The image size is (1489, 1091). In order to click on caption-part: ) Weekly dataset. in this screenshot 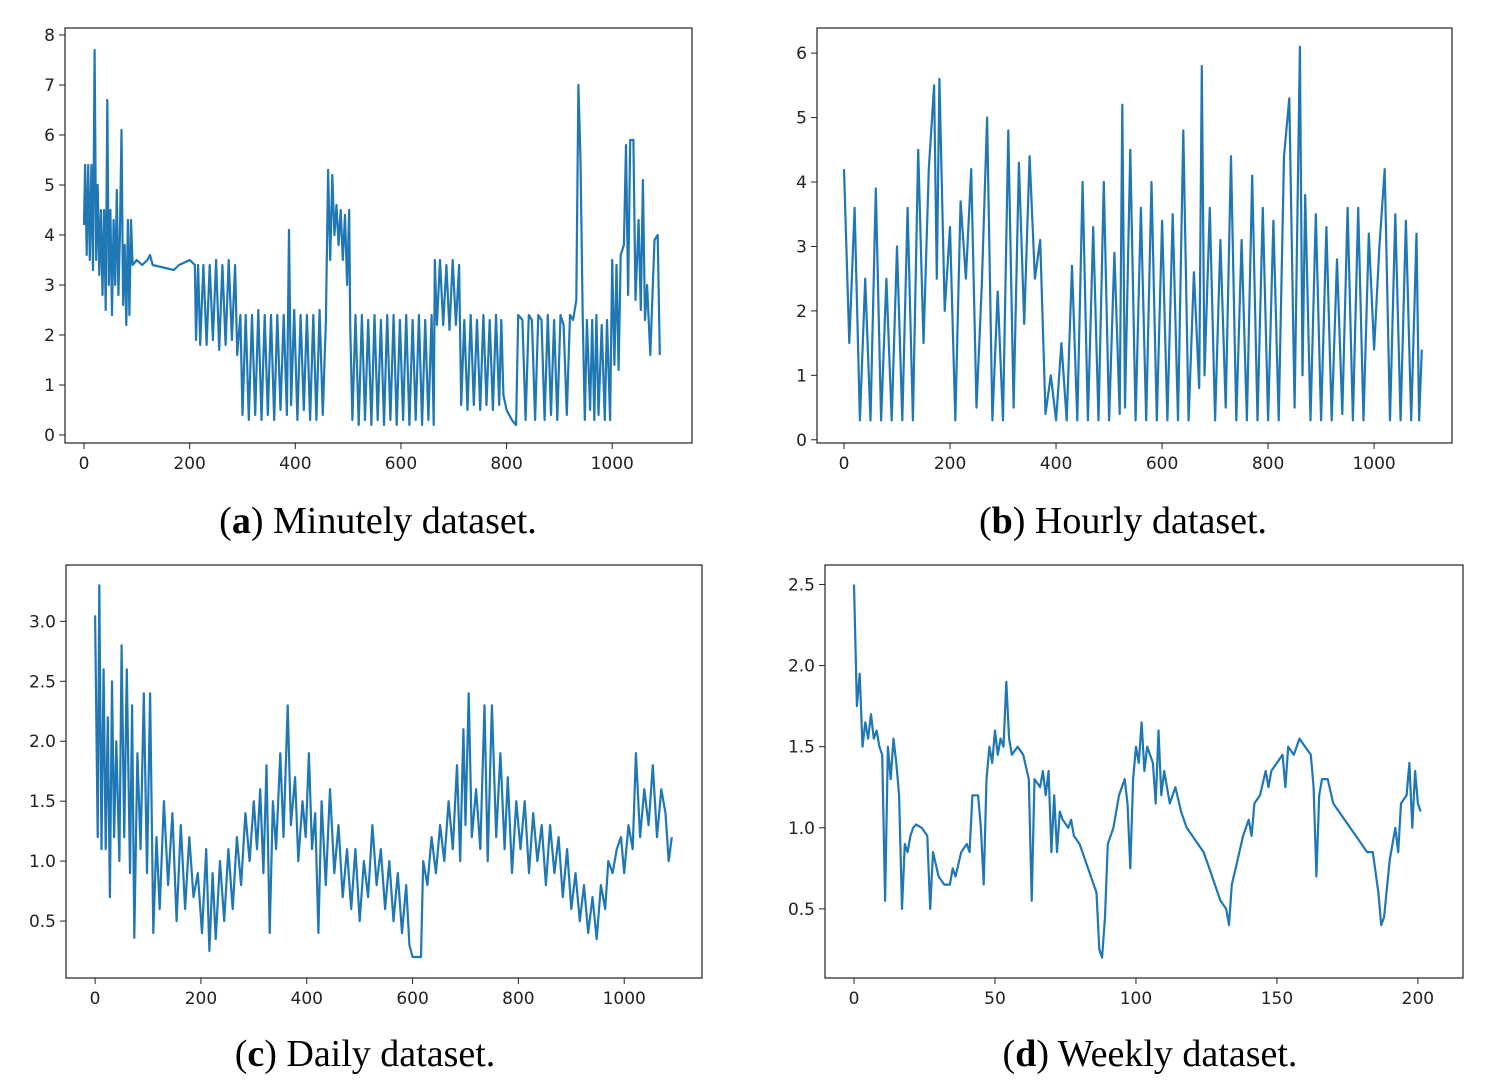, I will do `click(1166, 1054)`.